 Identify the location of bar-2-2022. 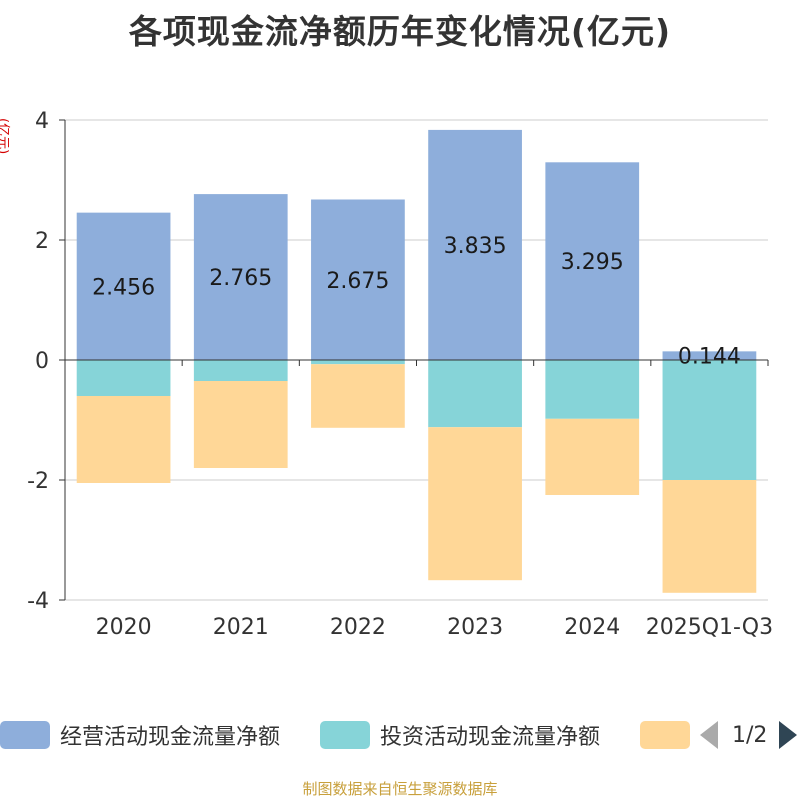
(358, 396).